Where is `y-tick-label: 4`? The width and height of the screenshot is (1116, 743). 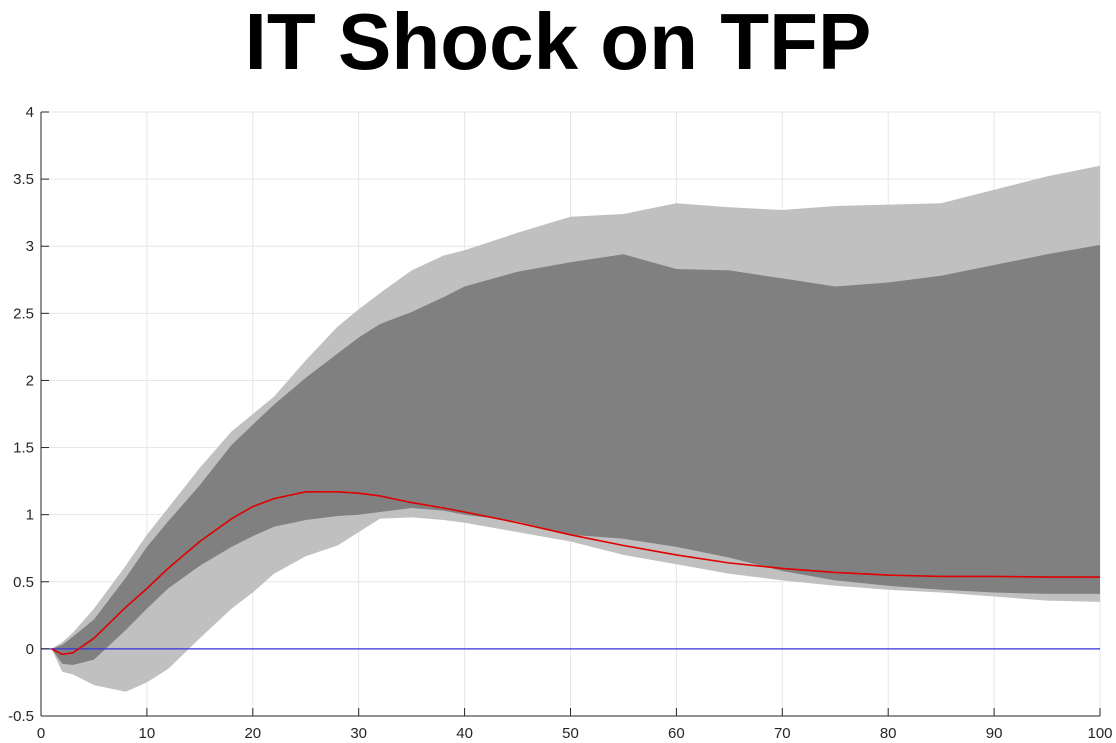 y-tick-label: 4 is located at coordinates (30, 112).